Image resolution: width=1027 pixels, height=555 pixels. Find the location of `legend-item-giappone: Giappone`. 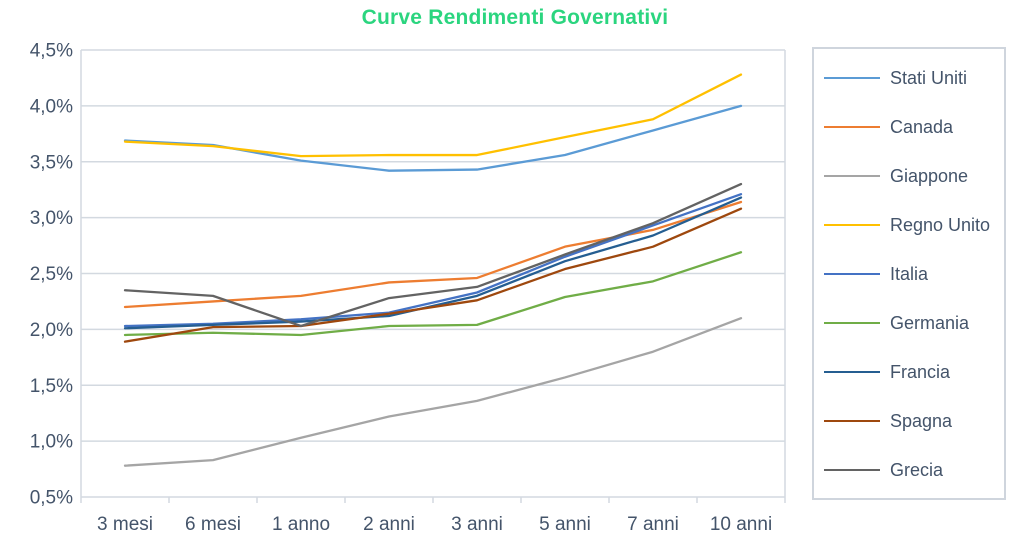

legend-item-giappone: Giappone is located at coordinates (914, 176).